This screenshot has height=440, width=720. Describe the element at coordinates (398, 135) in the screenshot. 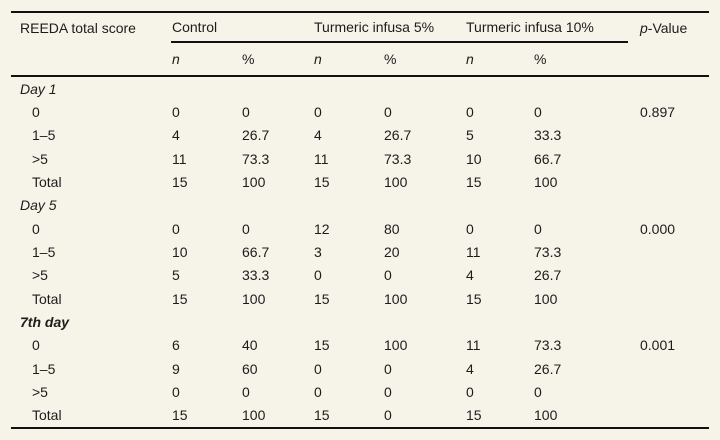

I see `cell-pct-turmeric-5: 26.7` at that location.